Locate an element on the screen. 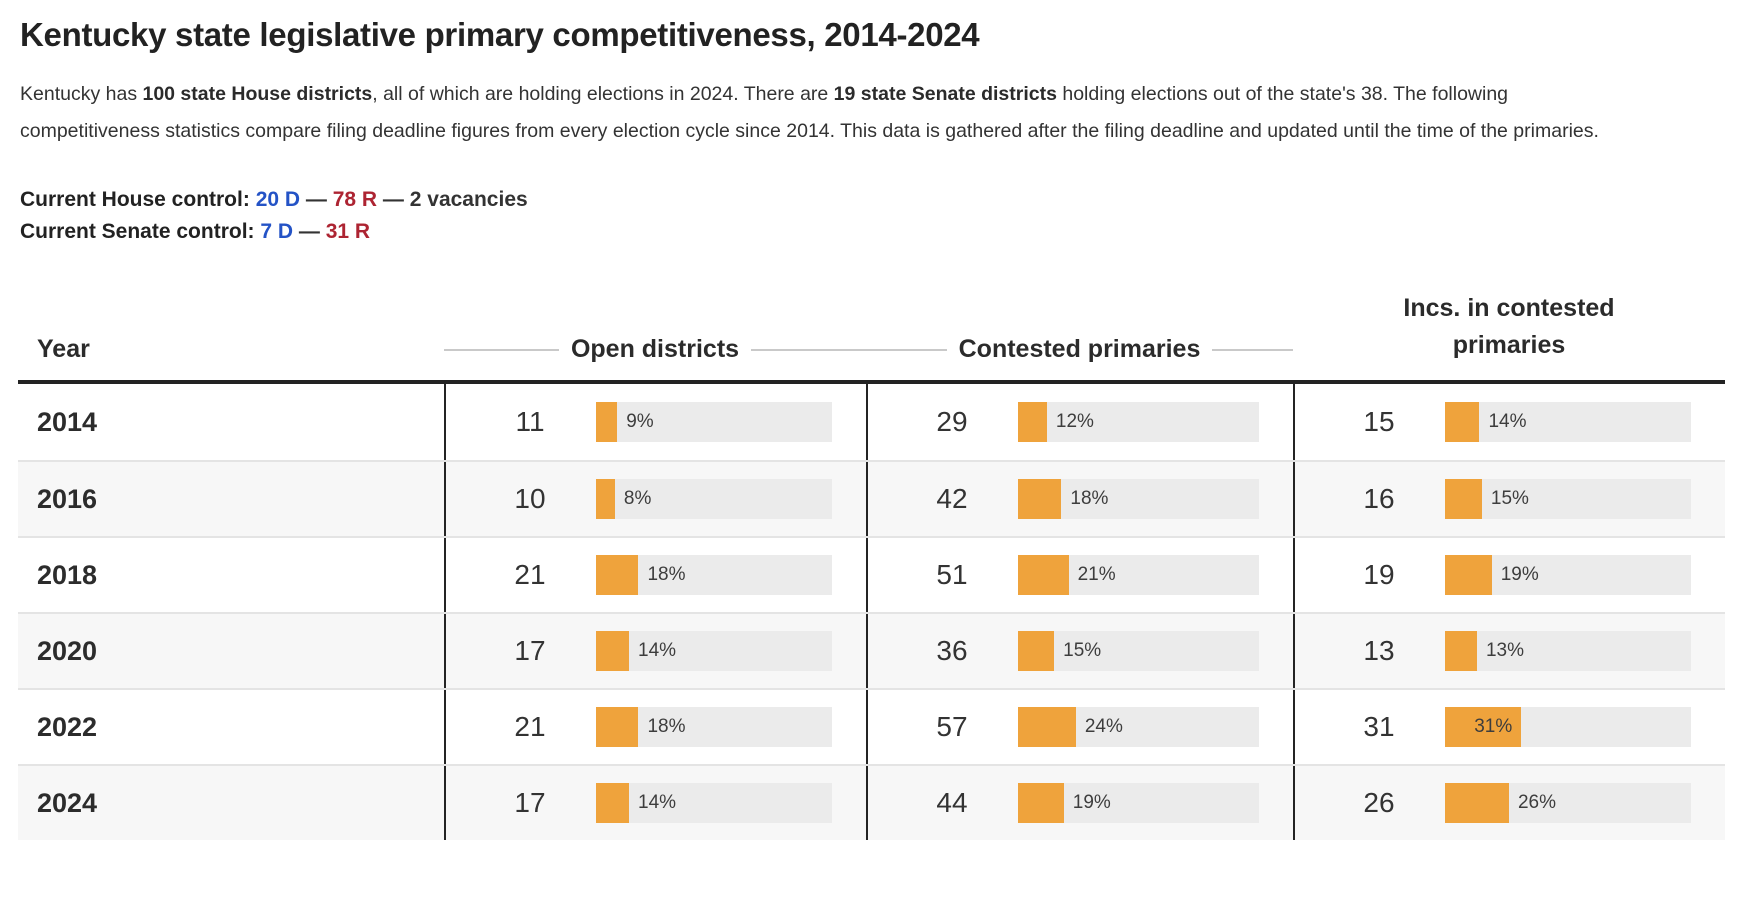 This screenshot has height=924, width=1740. control-line-senate: Current Senate control: 7 D — 31 R is located at coordinates (870, 232).